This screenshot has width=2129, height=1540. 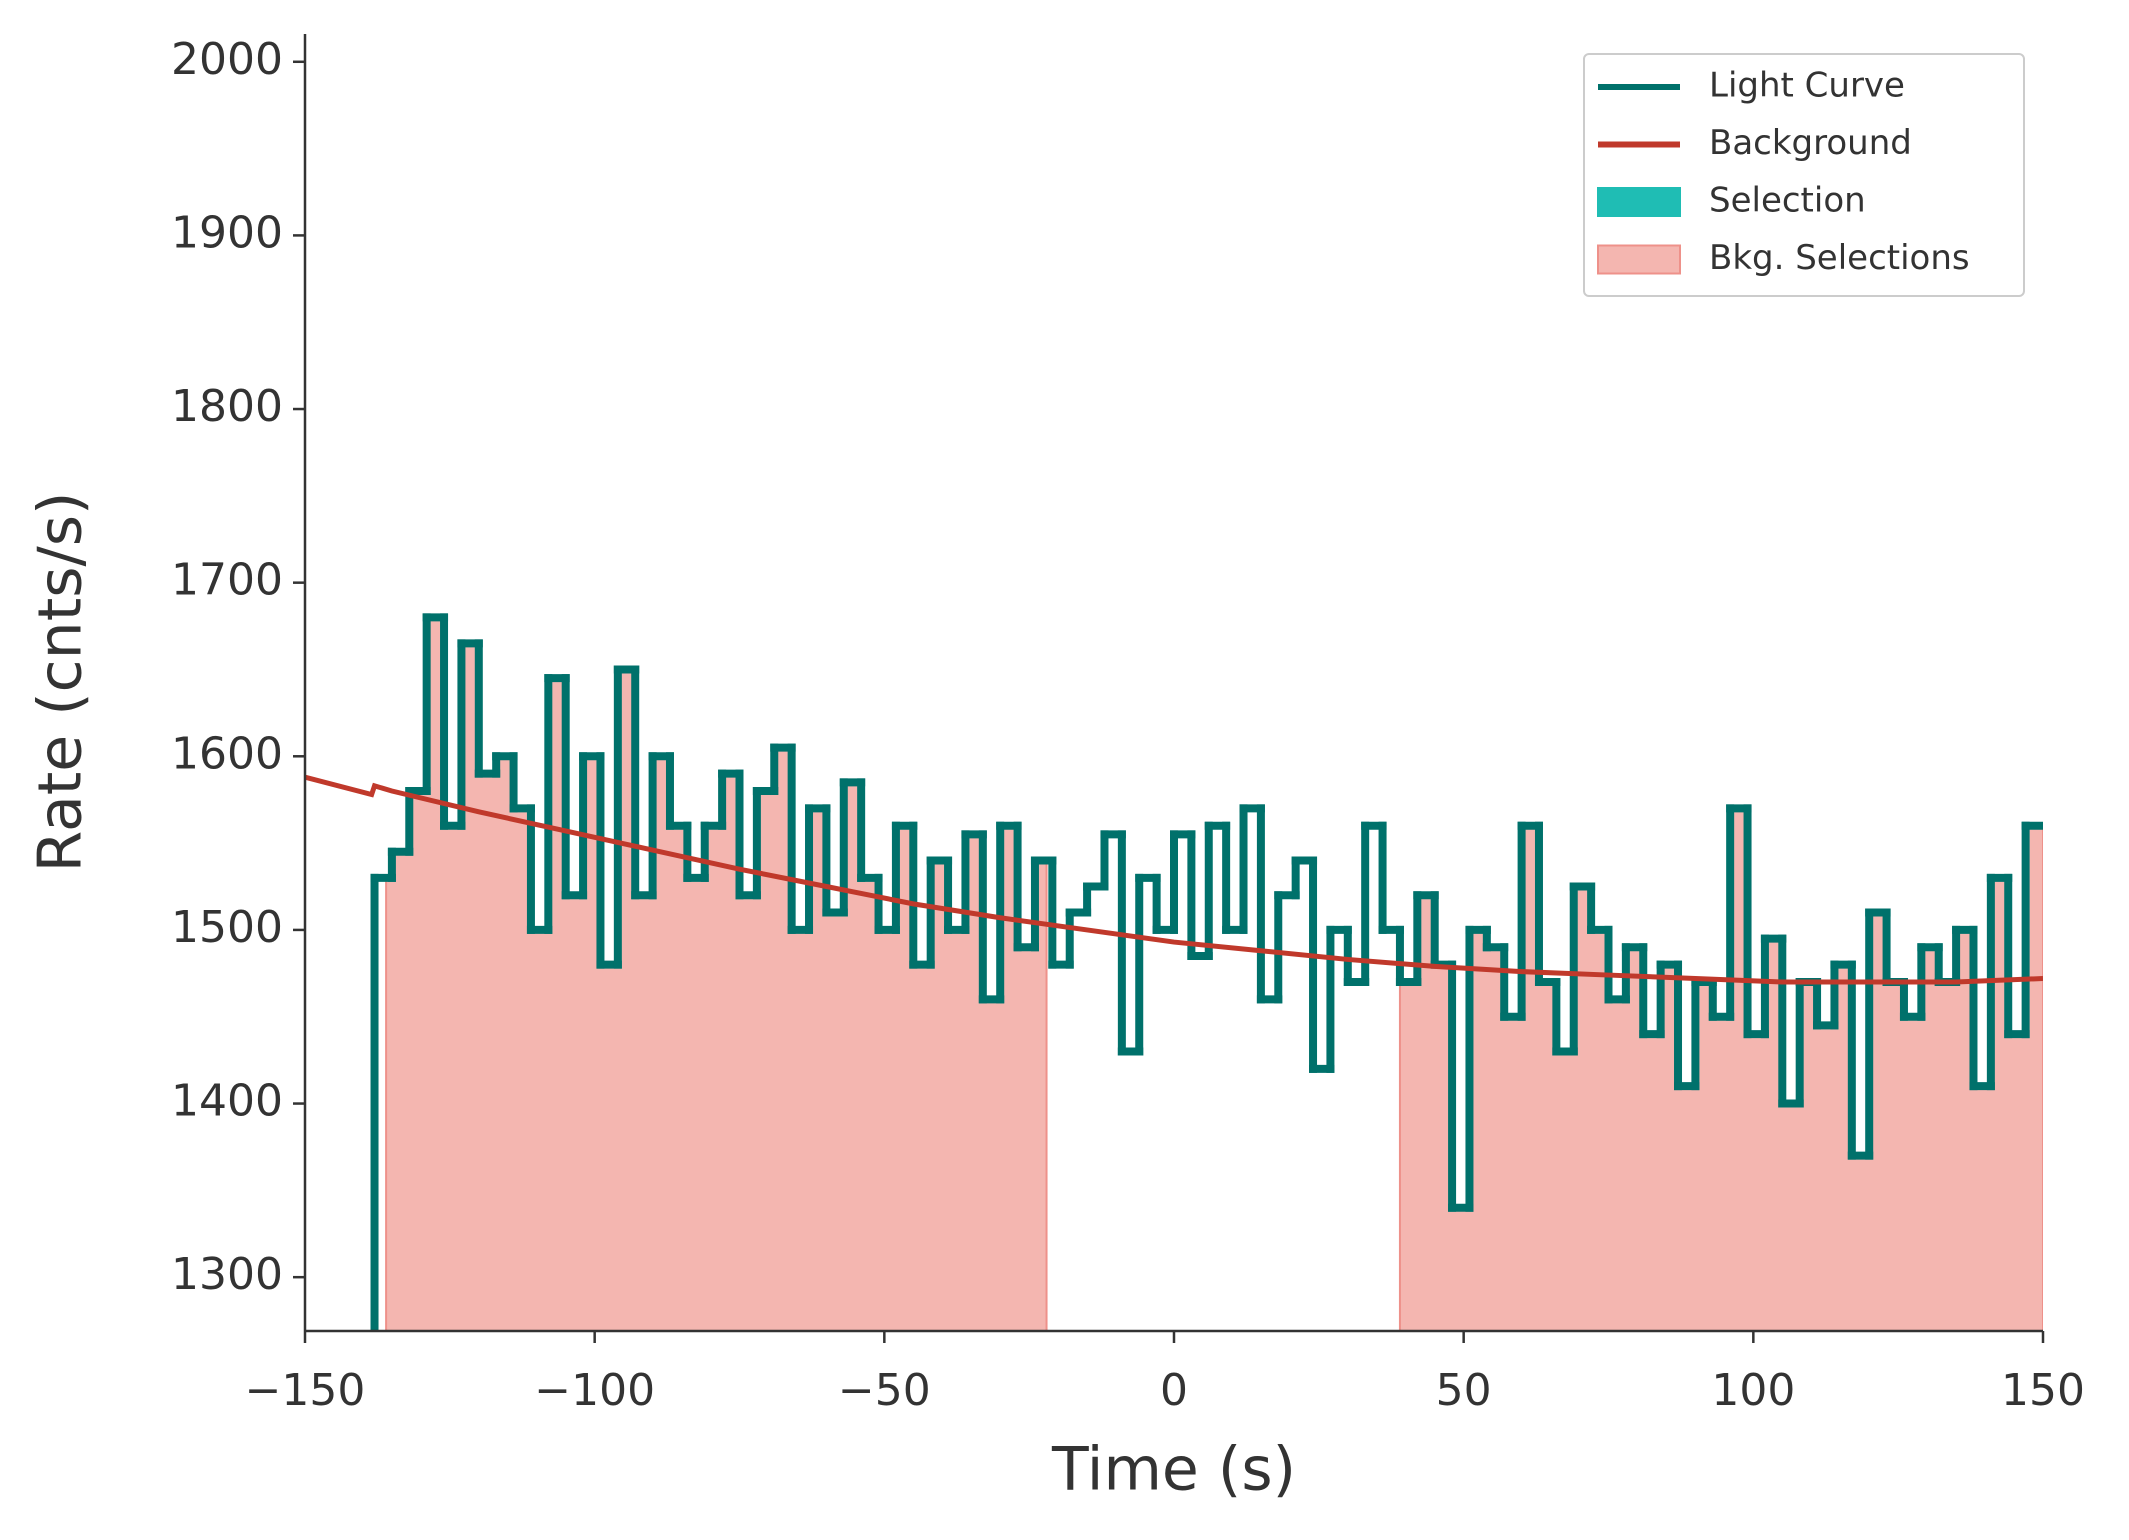 What do you see at coordinates (1173, 1470) in the screenshot?
I see `x-axis-label: Time (s)` at bounding box center [1173, 1470].